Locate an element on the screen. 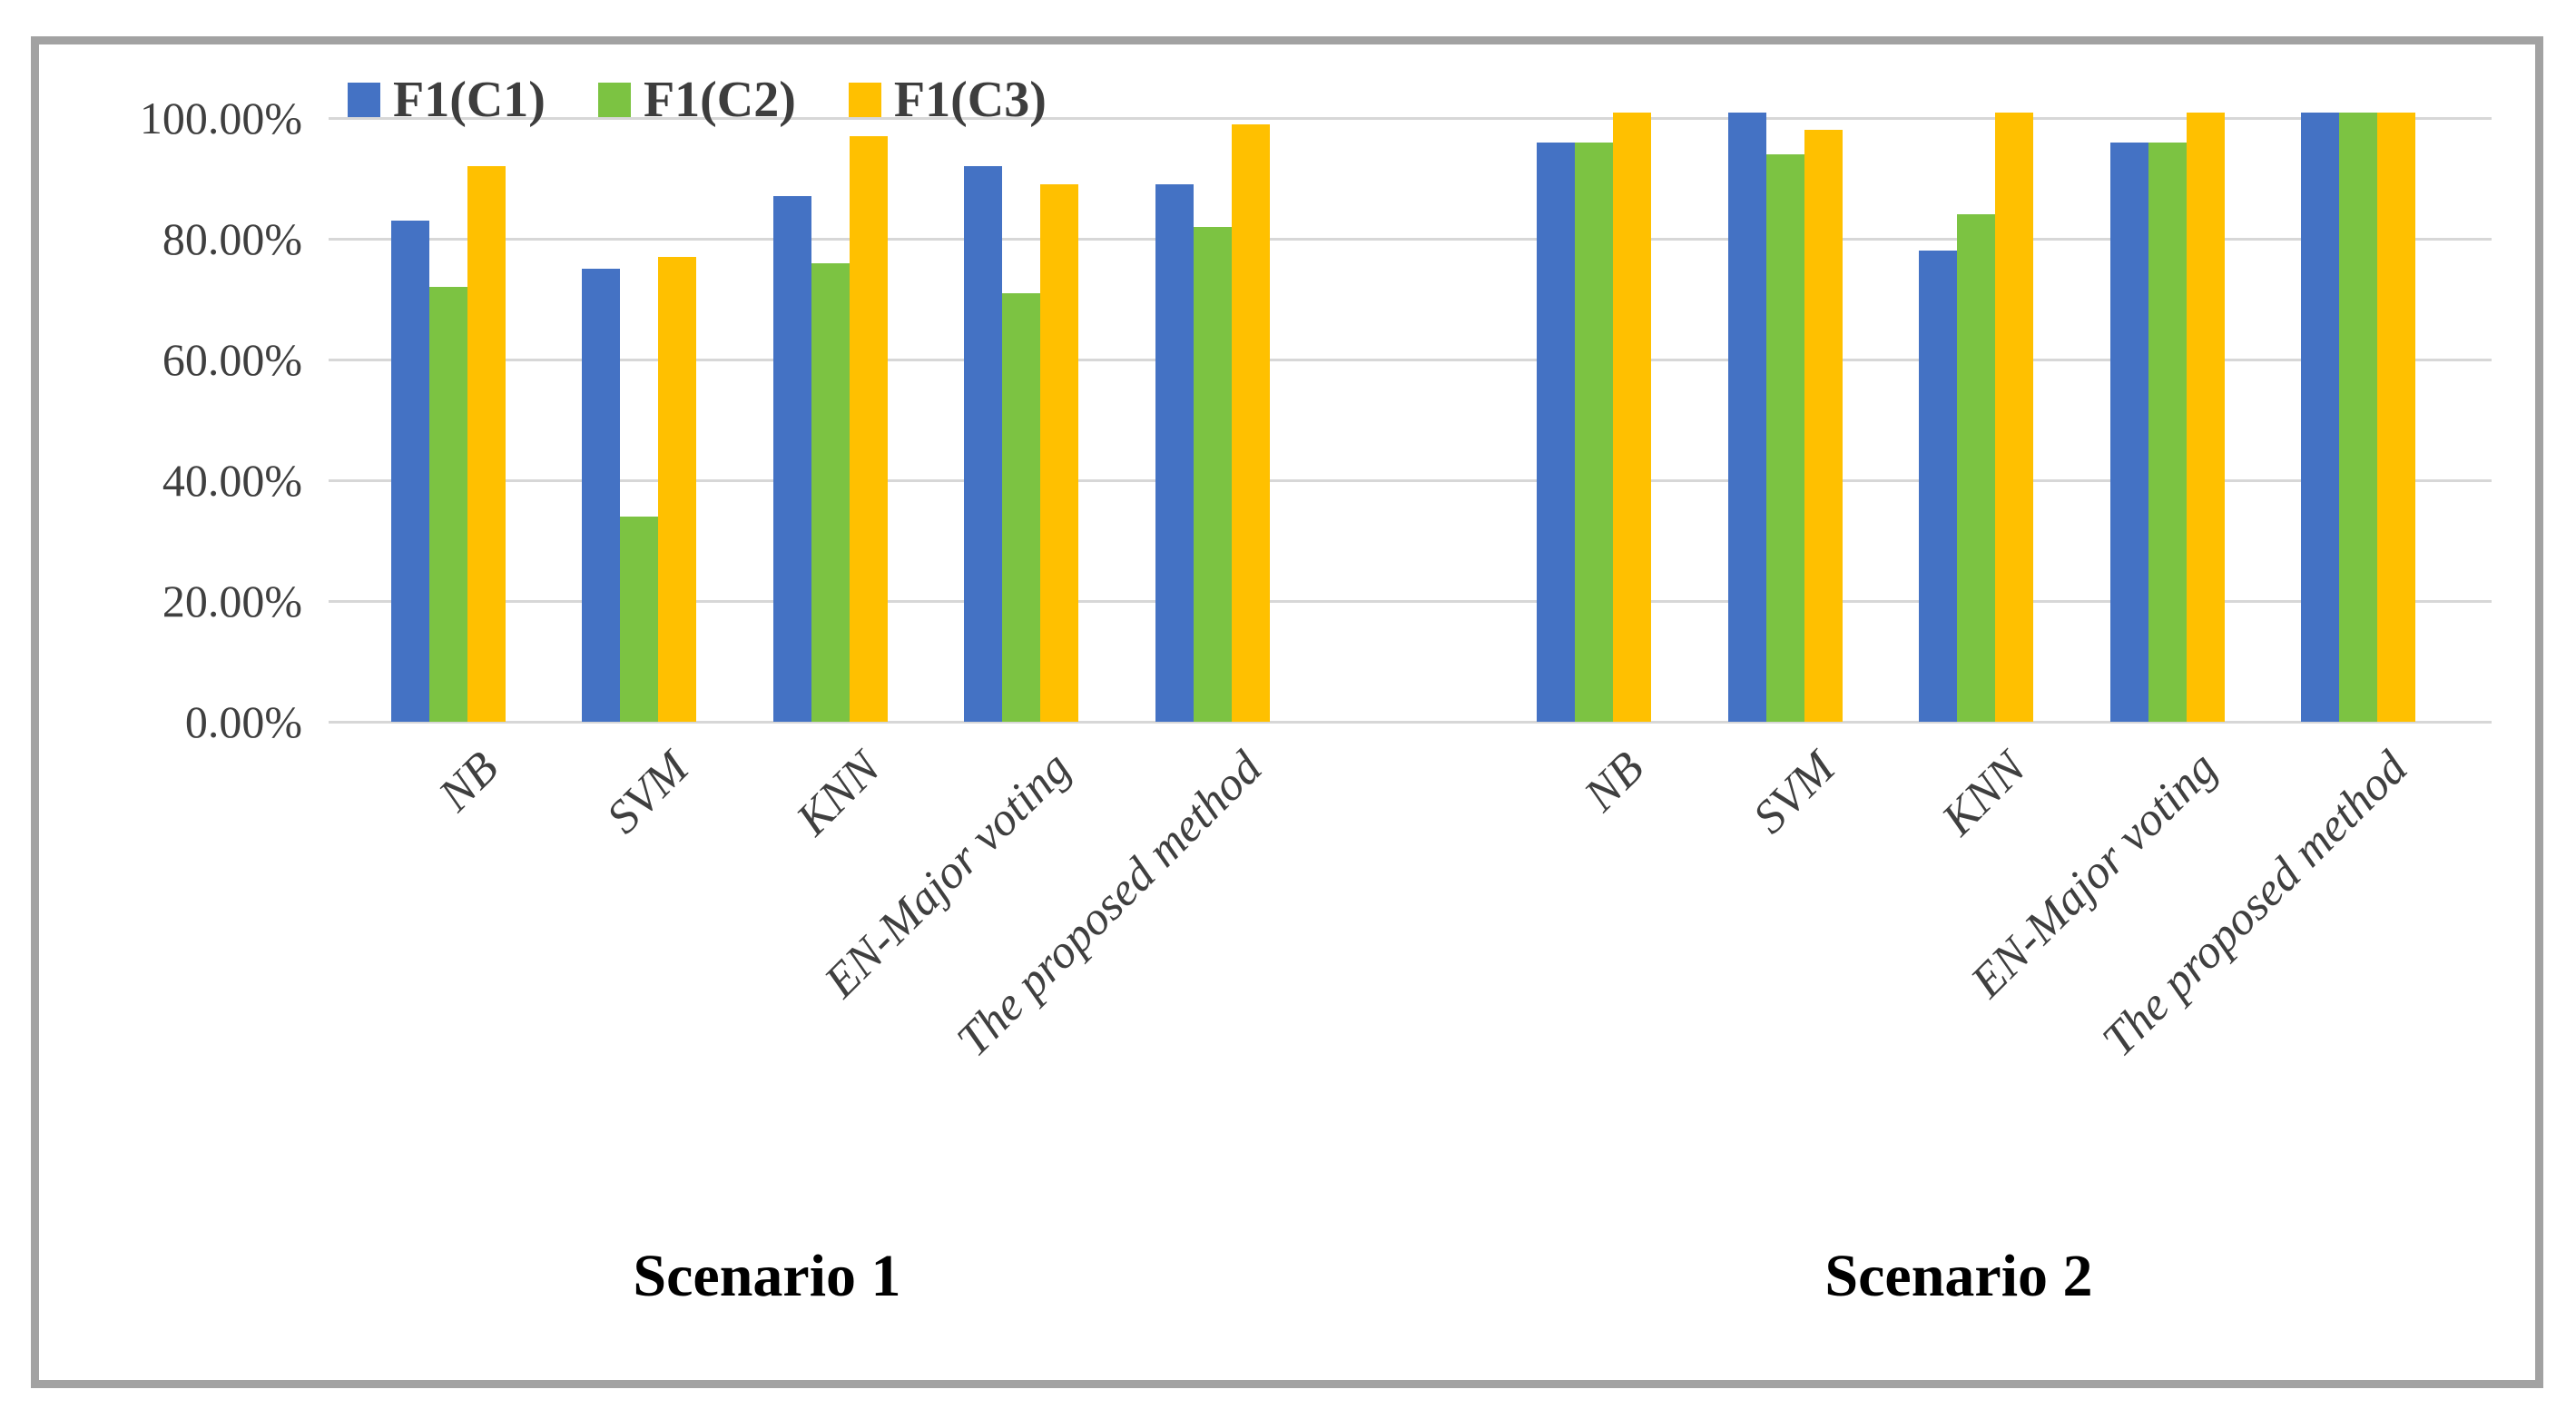 Image resolution: width=2576 pixels, height=1419 pixels. bar-s2-en-major-voting-f1c2 is located at coordinates (2167, 432).